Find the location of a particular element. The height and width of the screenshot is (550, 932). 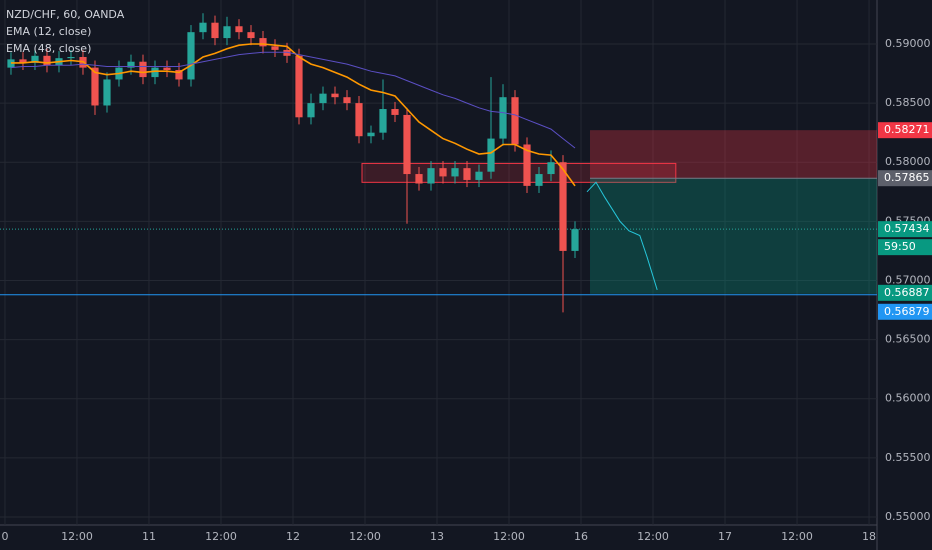

target-label: 0.56887 is located at coordinates (907, 292).